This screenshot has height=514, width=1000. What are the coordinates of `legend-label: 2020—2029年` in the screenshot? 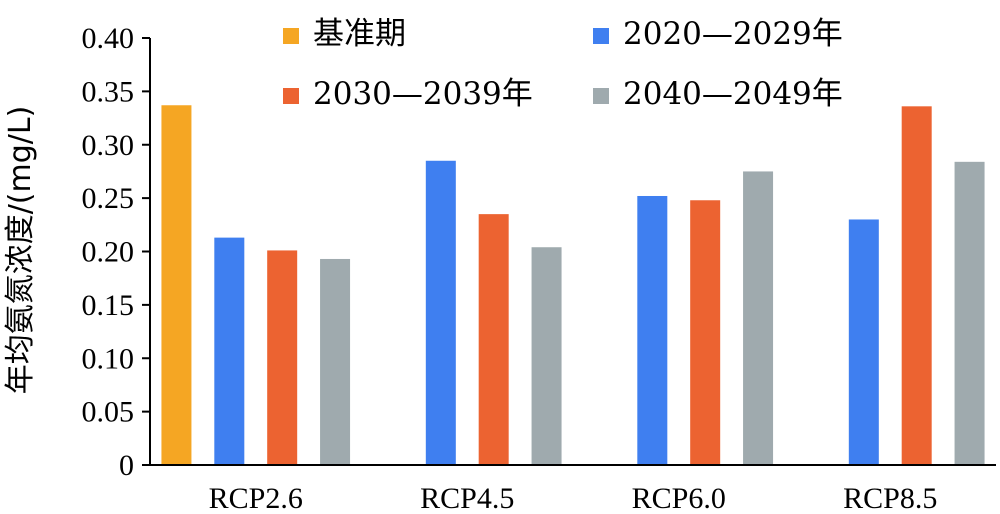 It's located at (733, 34).